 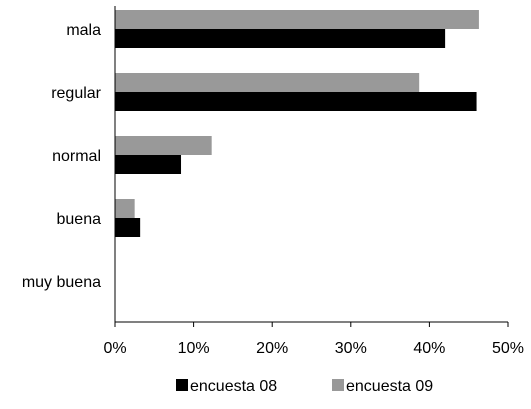 What do you see at coordinates (148, 164) in the screenshot?
I see `bar-encuesta-08-normal` at bounding box center [148, 164].